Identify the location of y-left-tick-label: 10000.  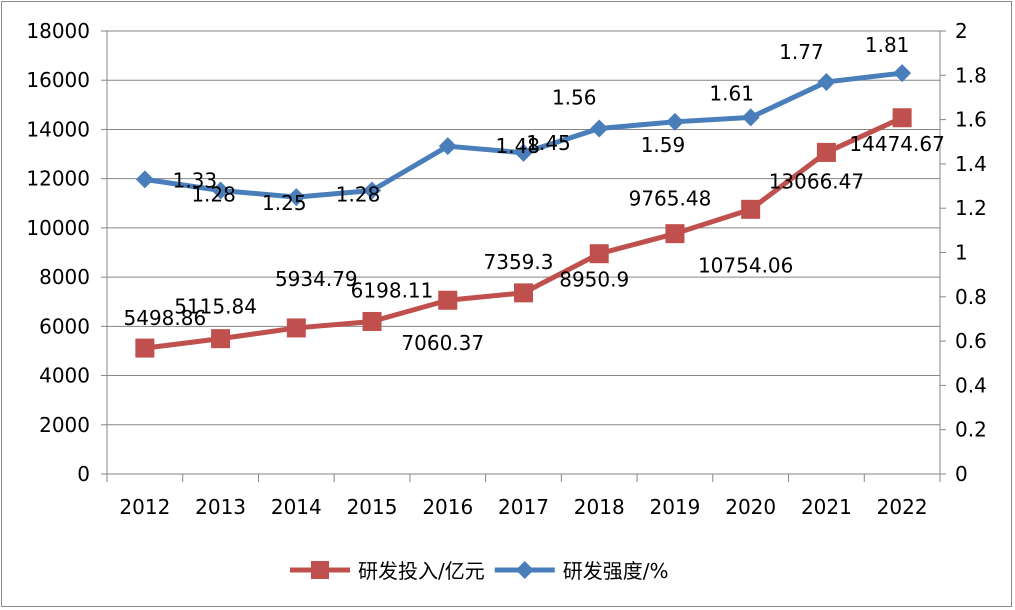
(58, 228).